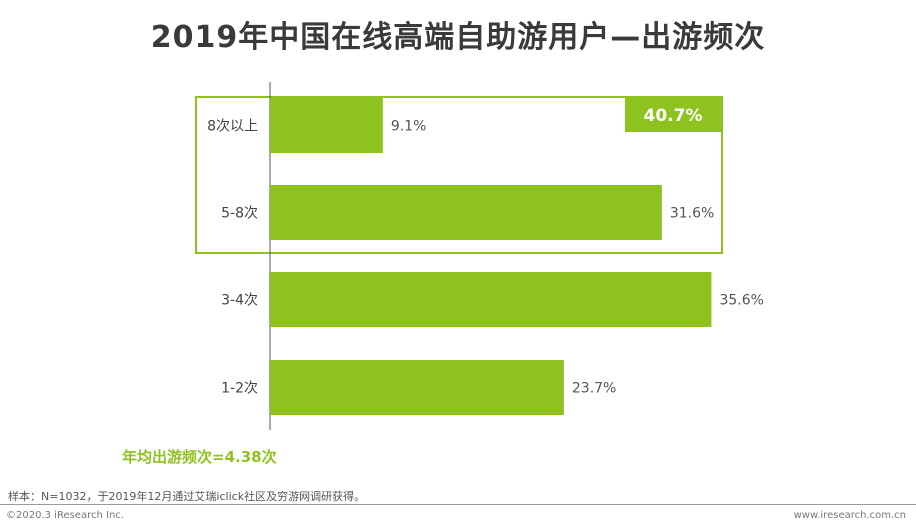 The image size is (916, 528). Describe the element at coordinates (65, 515) in the screenshot. I see `copyright-text: ©2020.3 iResearch Inc.` at that location.